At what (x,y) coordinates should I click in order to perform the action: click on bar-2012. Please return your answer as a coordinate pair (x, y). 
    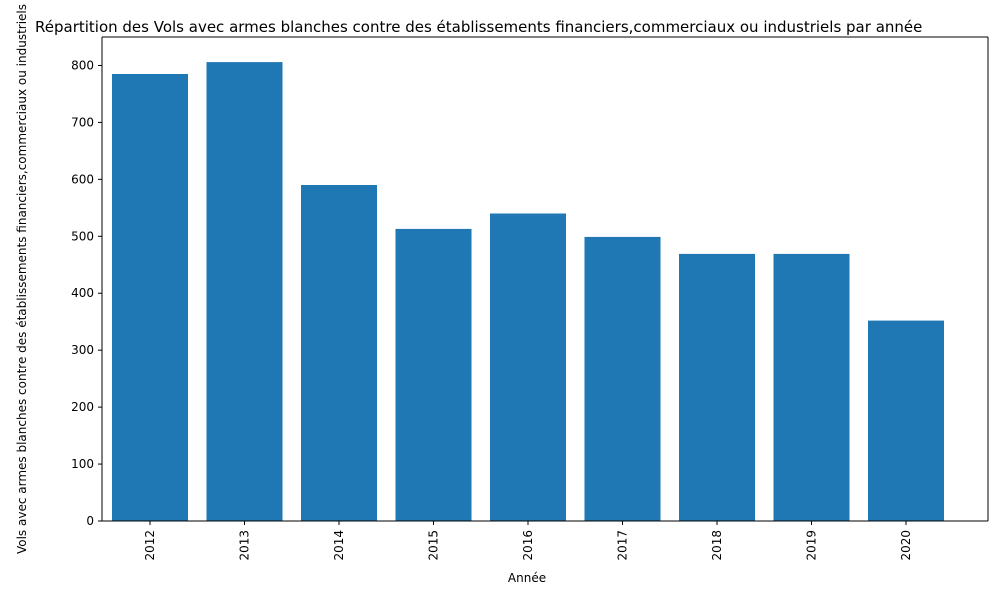
    Looking at the image, I should click on (150, 297).